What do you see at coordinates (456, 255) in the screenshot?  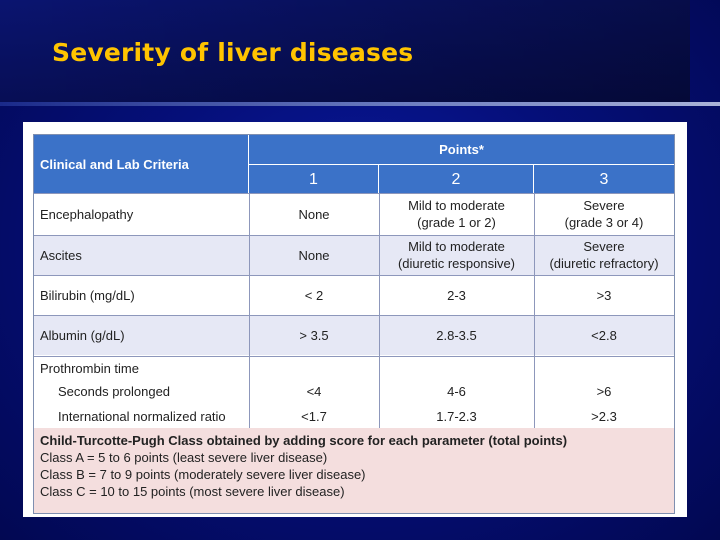 I see `cell-ascites-2: Mild to moderate (diuretic responsive)` at bounding box center [456, 255].